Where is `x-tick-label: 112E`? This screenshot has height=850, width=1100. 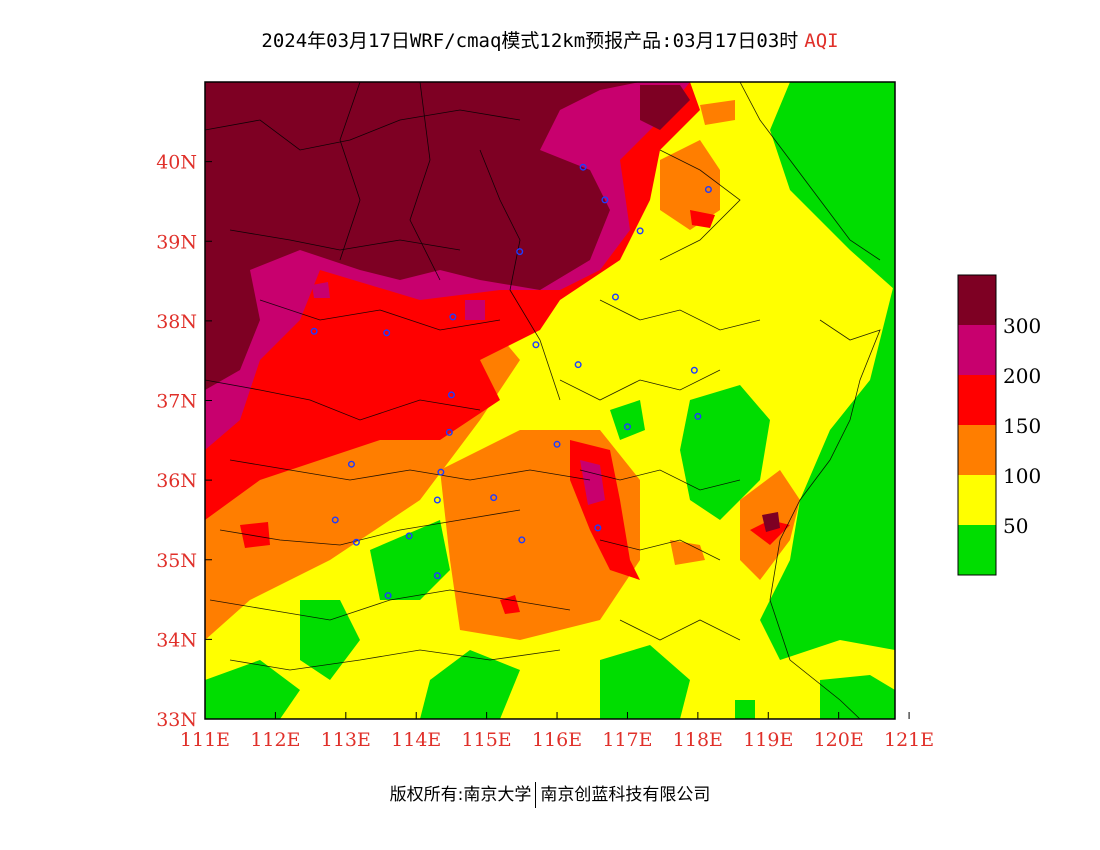
x-tick-label: 112E is located at coordinates (275, 740).